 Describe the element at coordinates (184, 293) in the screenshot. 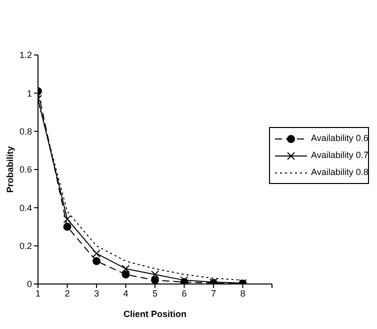

I see `x-tick-label: 6` at that location.